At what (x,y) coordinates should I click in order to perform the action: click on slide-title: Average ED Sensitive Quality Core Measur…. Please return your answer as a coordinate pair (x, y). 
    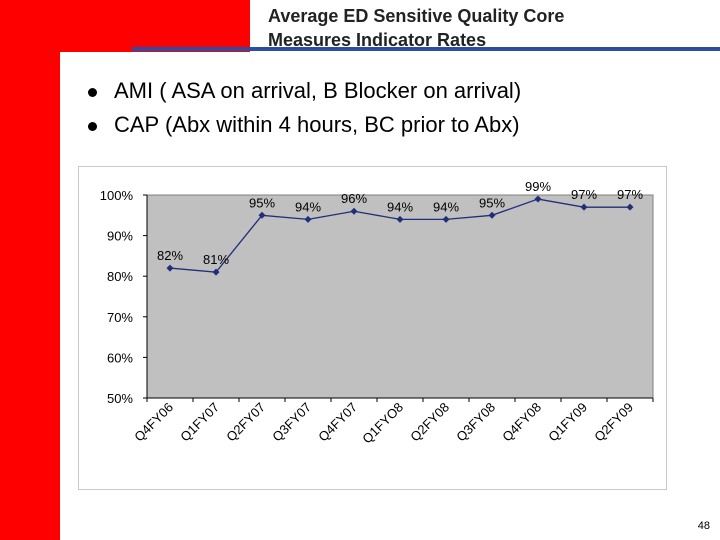
    Looking at the image, I should click on (488, 28).